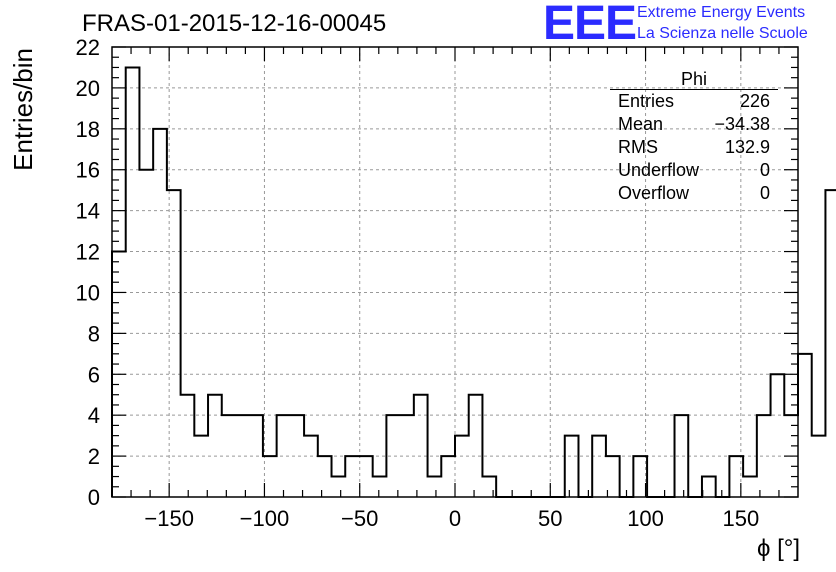 The width and height of the screenshot is (836, 572). Describe the element at coordinates (94, 497) in the screenshot. I see `y-tick-label: 0` at that location.